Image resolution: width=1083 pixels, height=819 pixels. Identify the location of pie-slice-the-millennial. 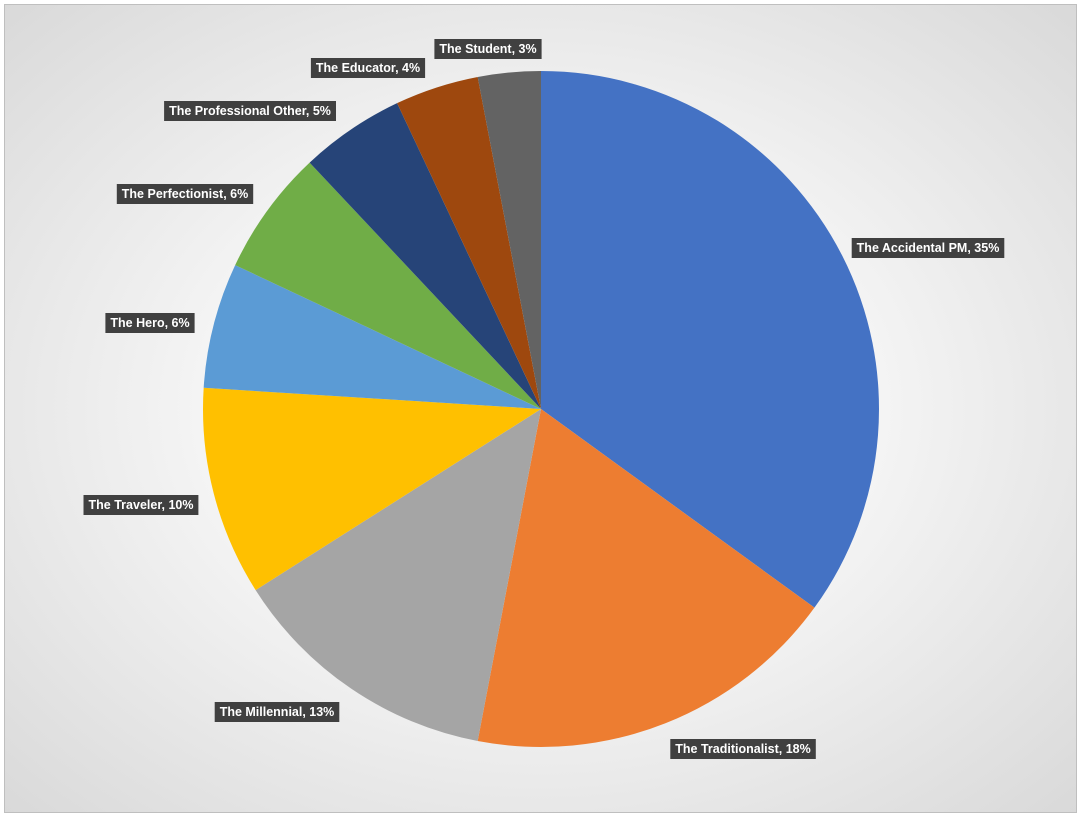
(398, 575).